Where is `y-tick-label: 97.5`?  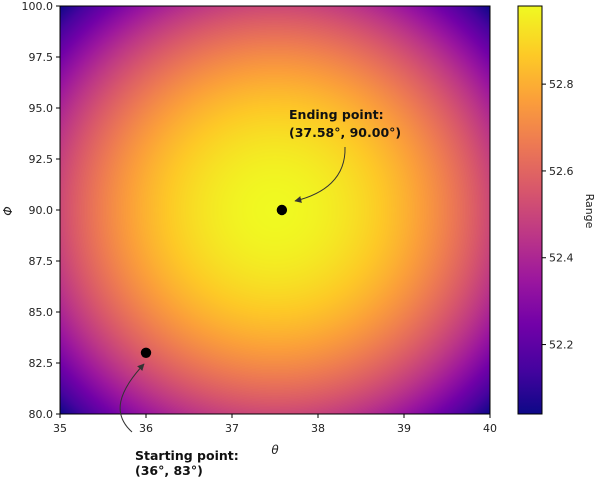
y-tick-label: 97.5 is located at coordinates (41, 57).